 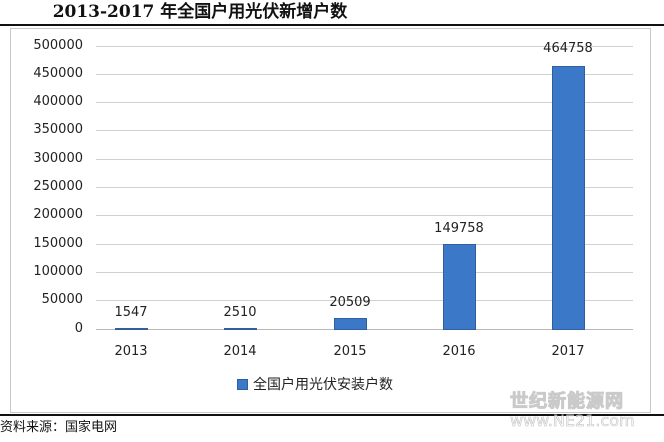 I want to click on x-label-2013: 2013, so click(x=131, y=351).